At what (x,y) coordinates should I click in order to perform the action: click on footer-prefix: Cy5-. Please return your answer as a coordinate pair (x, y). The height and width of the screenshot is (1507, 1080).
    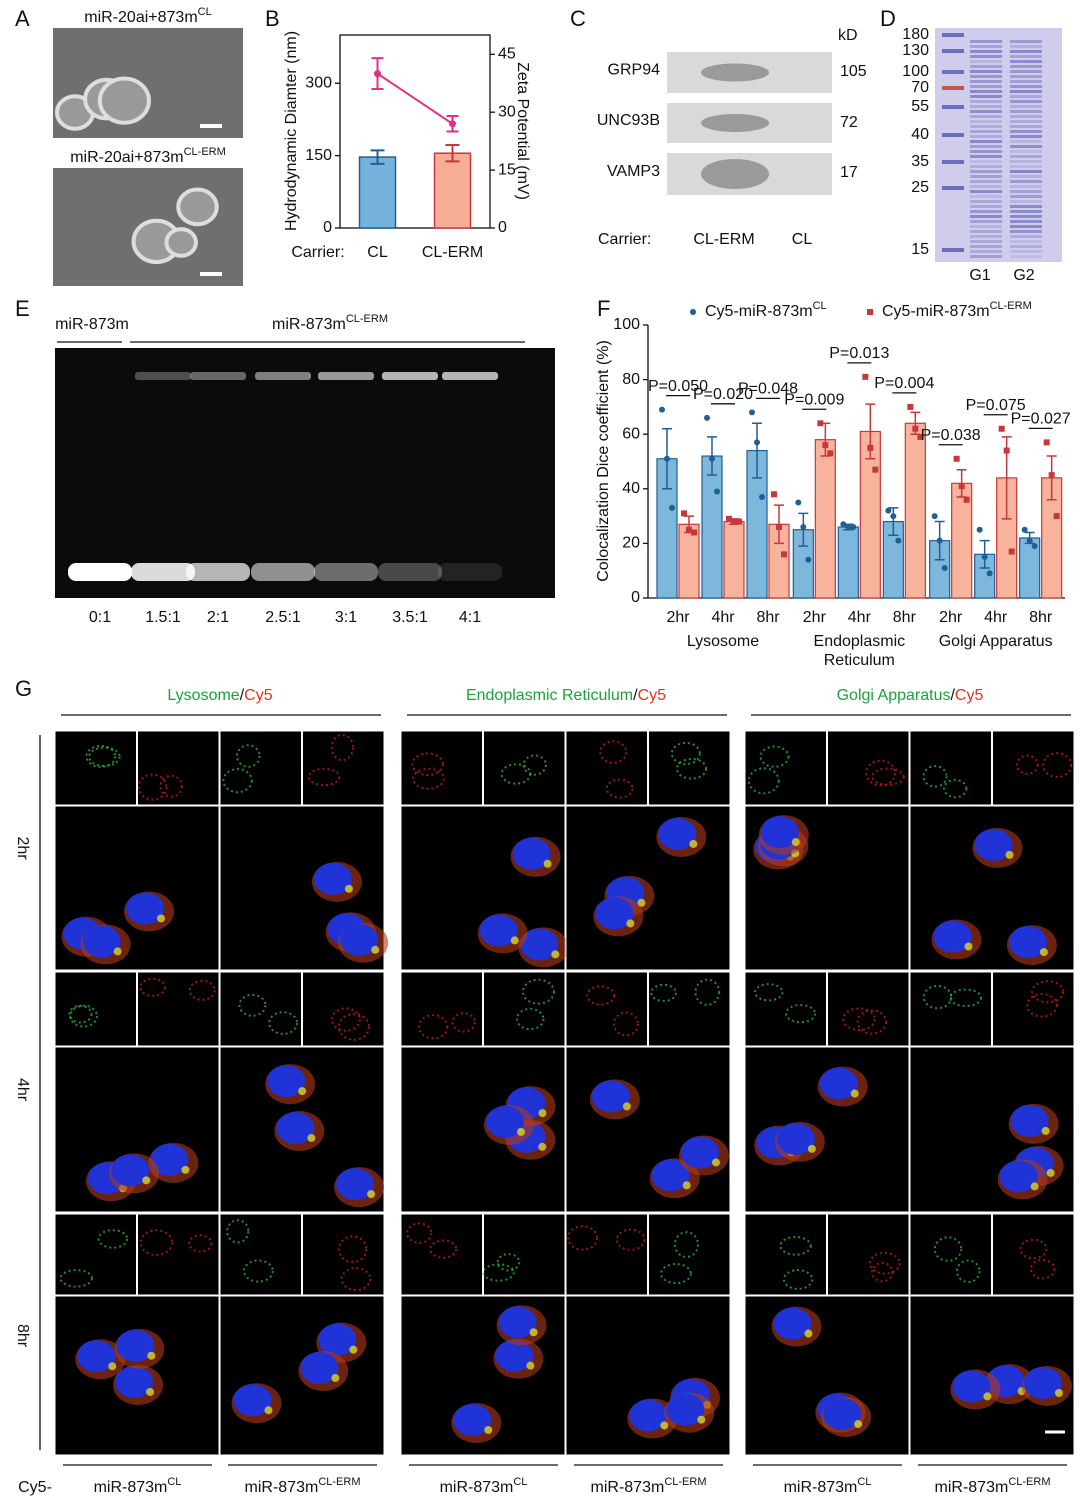
    Looking at the image, I should click on (35, 1487).